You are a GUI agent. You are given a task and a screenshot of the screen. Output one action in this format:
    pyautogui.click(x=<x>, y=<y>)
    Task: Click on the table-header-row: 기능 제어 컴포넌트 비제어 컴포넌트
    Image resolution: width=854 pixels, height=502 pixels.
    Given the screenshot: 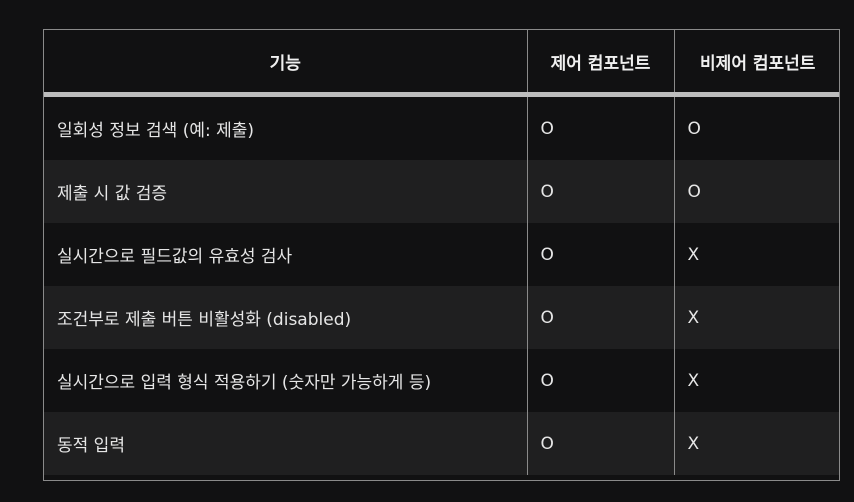 What is the action you would take?
    pyautogui.click(x=441, y=63)
    